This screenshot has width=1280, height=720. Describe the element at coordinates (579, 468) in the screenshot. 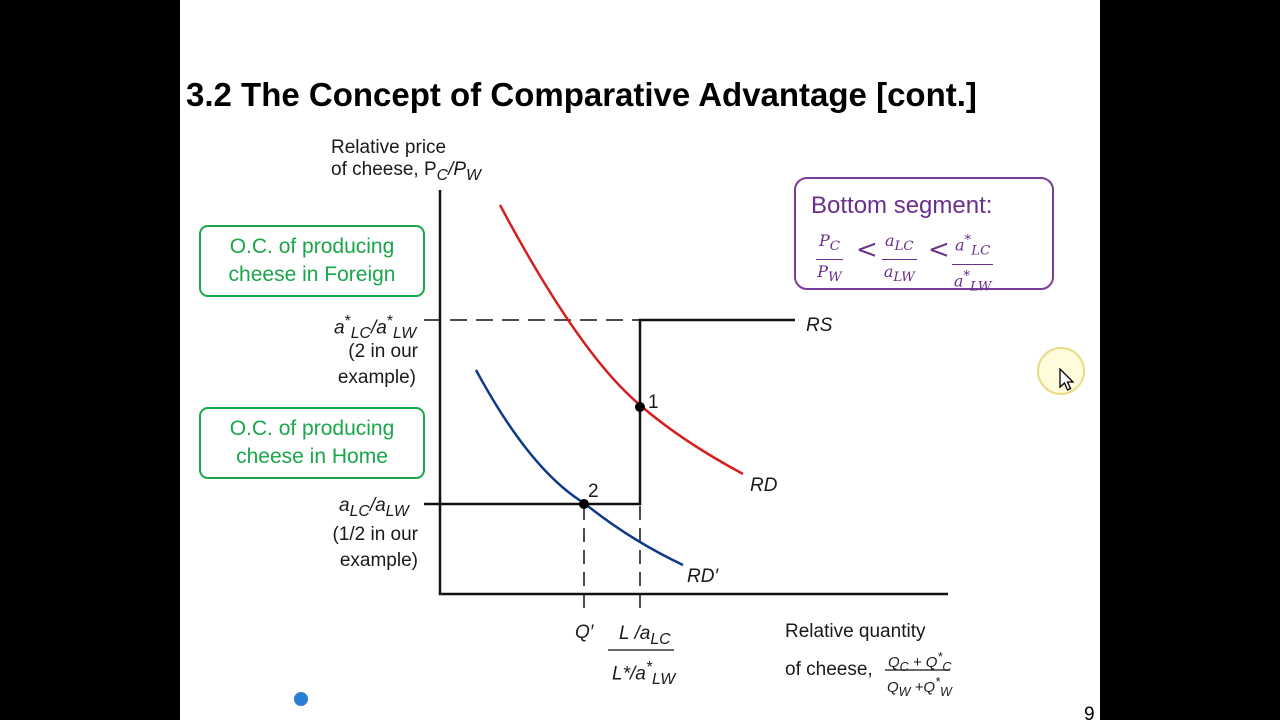

I see `rd-prime-curve` at that location.